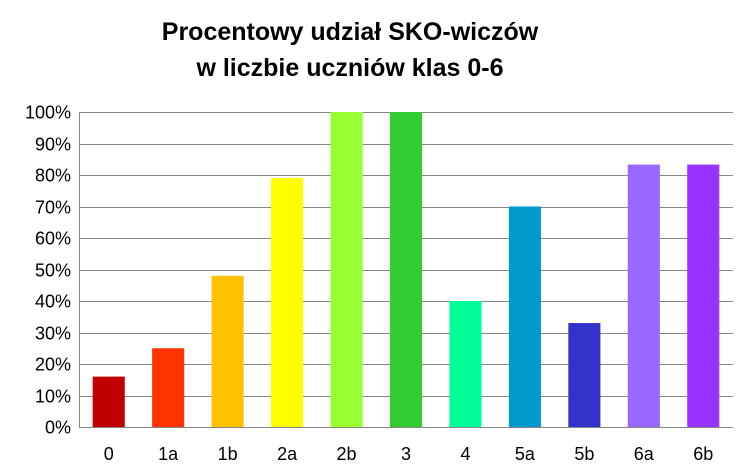 The image size is (748, 476). What do you see at coordinates (168, 454) in the screenshot?
I see `x-tick-label: 1a` at bounding box center [168, 454].